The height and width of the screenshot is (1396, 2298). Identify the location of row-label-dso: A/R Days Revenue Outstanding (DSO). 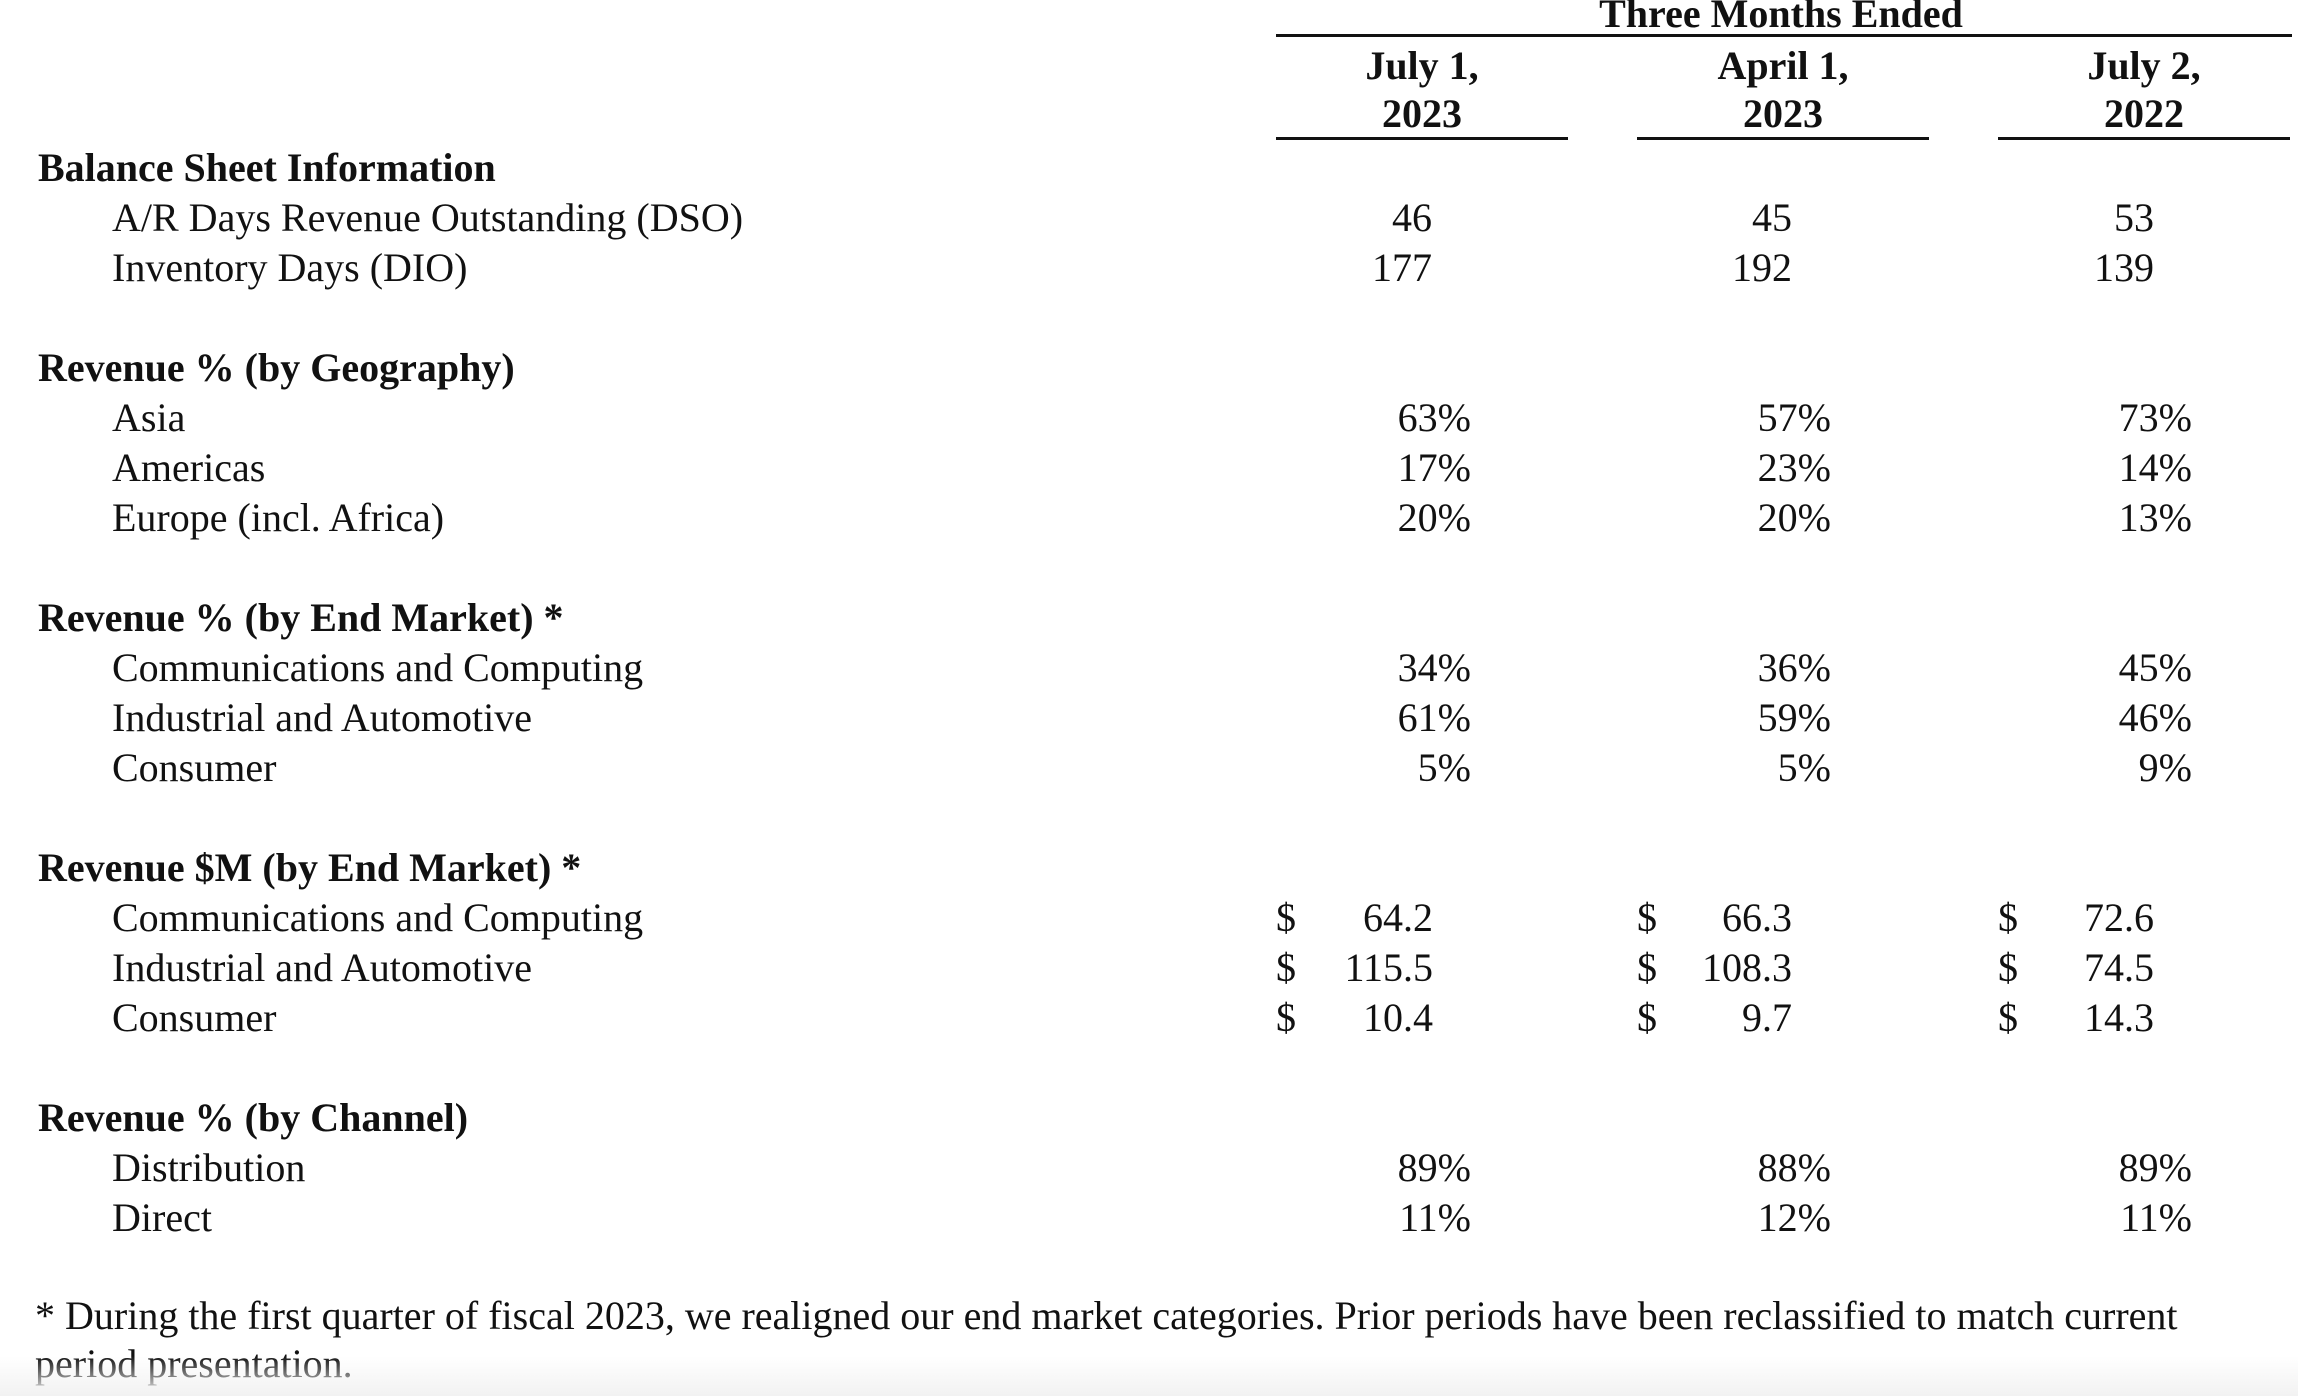
(428, 217).